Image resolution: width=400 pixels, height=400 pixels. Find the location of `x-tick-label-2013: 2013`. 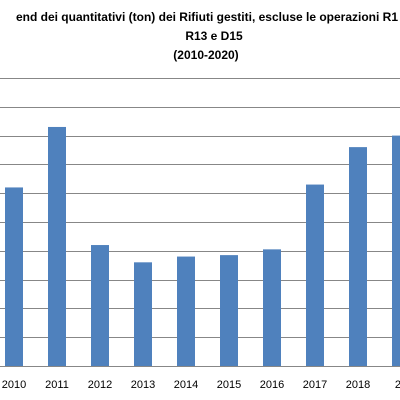

x-tick-label-2013: 2013 is located at coordinates (143, 385).